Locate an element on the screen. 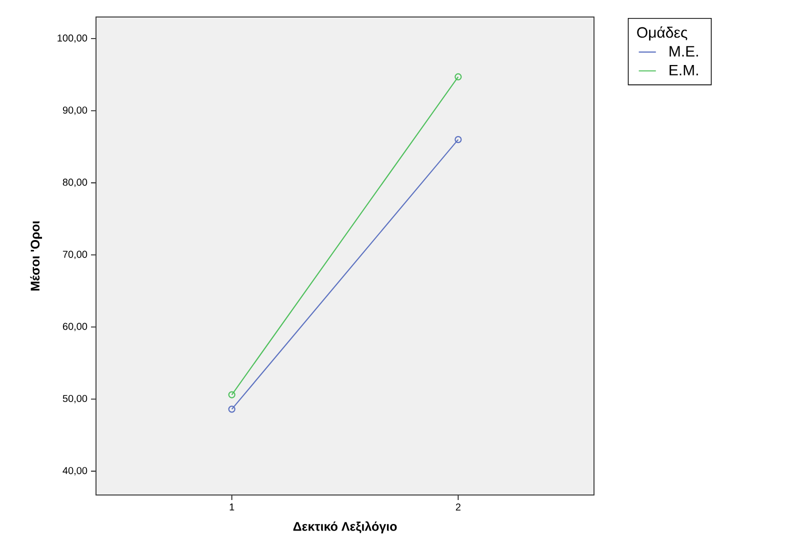  y-tick-label: 70,00 is located at coordinates (75, 255).